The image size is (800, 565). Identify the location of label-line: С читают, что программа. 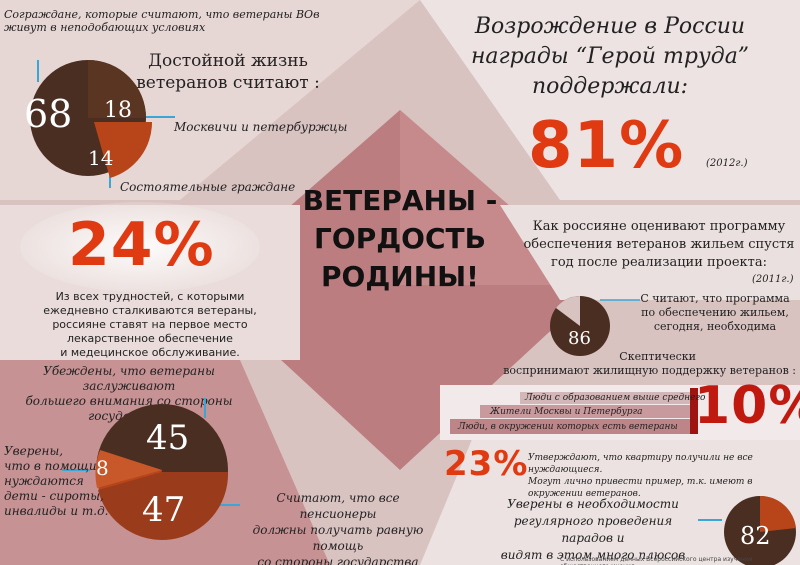
(715, 298).